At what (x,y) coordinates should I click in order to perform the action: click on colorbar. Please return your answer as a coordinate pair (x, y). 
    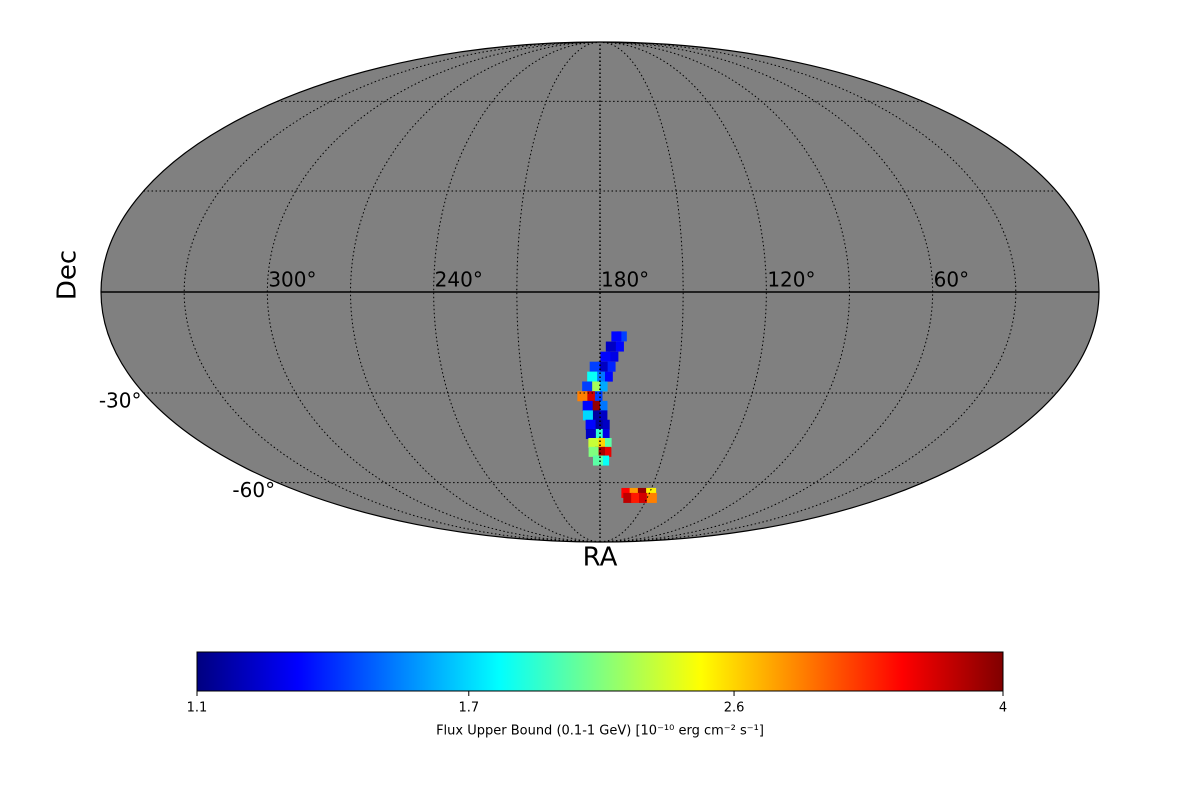
    Looking at the image, I should click on (600, 671).